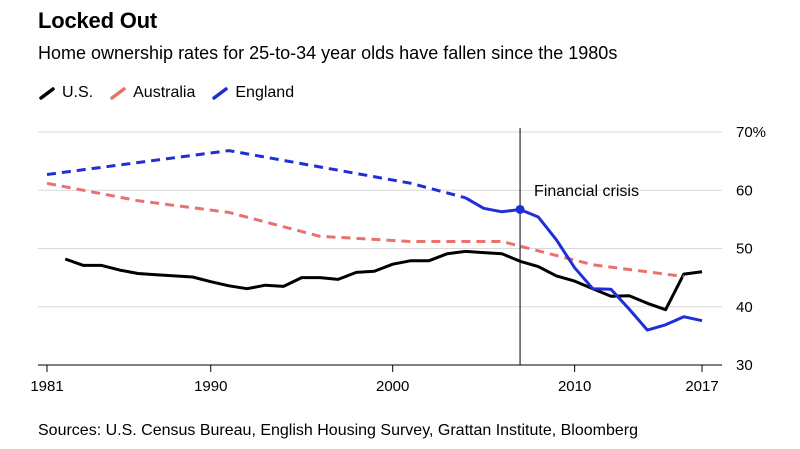 This screenshot has height=449, width=800. I want to click on legend-label-us: U.S., so click(78, 92).